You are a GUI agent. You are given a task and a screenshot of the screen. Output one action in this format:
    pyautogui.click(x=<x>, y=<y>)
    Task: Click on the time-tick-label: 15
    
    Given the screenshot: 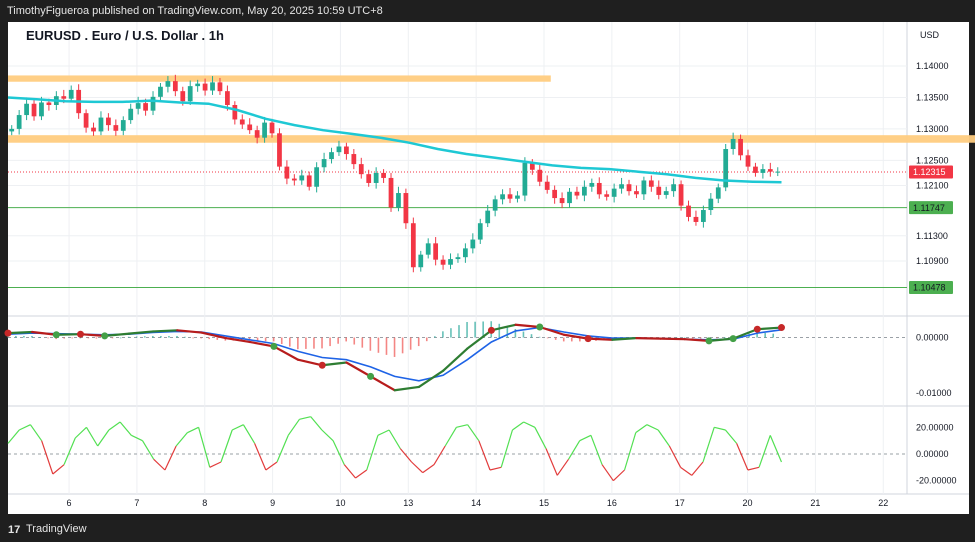 What is the action you would take?
    pyautogui.click(x=544, y=503)
    